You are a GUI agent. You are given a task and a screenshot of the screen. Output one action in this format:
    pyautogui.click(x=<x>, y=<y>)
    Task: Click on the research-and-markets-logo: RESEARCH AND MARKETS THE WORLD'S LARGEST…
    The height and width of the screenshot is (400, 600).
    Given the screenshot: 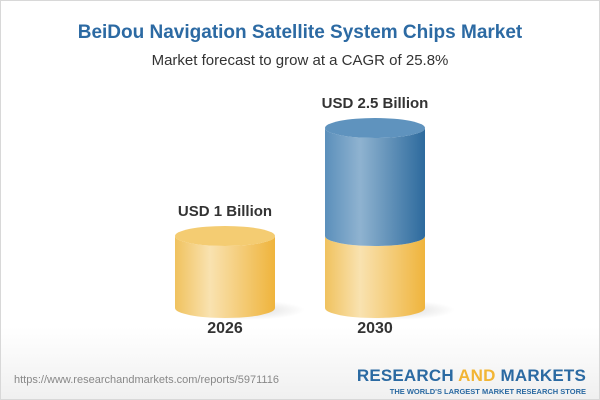 What is the action you would take?
    pyautogui.click(x=471, y=381)
    